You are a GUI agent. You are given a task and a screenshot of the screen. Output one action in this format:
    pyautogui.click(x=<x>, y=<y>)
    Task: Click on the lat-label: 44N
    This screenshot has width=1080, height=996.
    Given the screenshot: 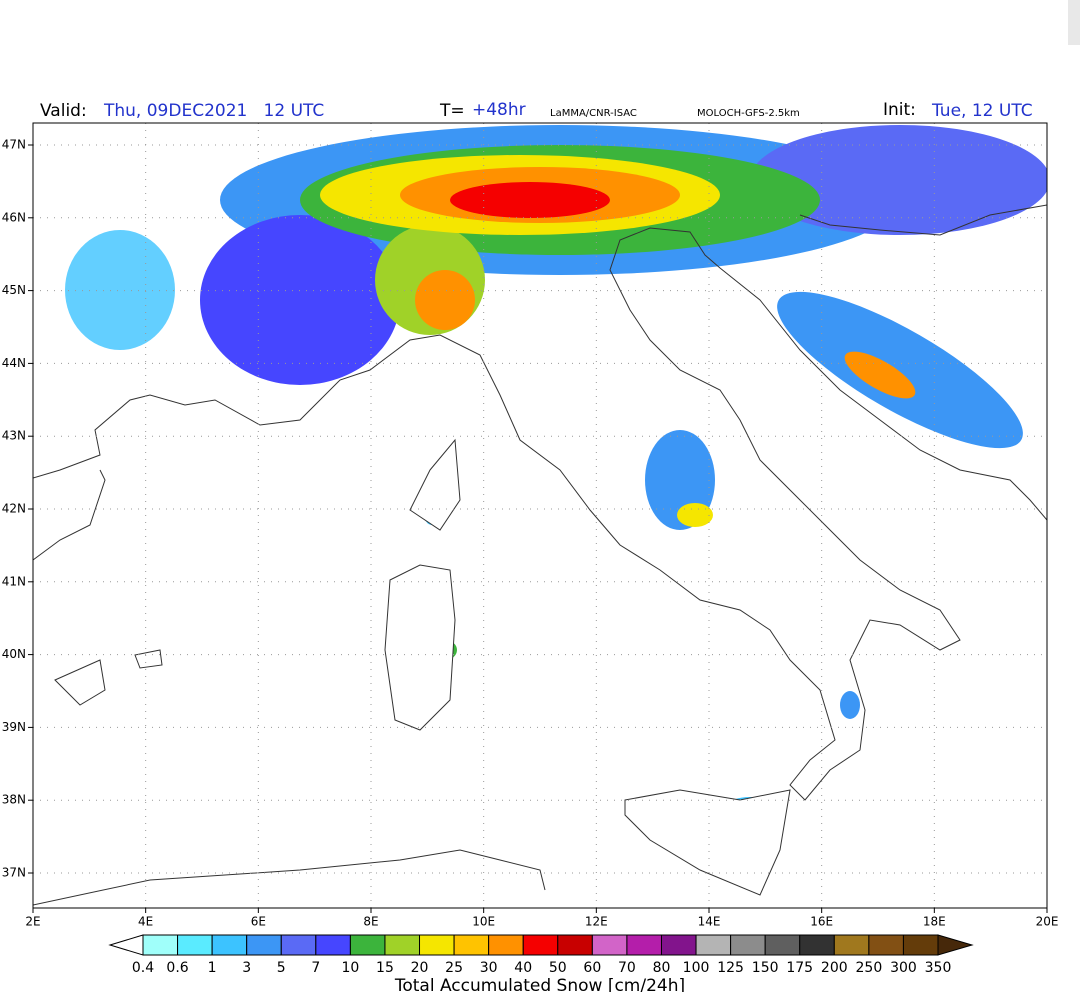 What is the action you would take?
    pyautogui.click(x=14, y=363)
    